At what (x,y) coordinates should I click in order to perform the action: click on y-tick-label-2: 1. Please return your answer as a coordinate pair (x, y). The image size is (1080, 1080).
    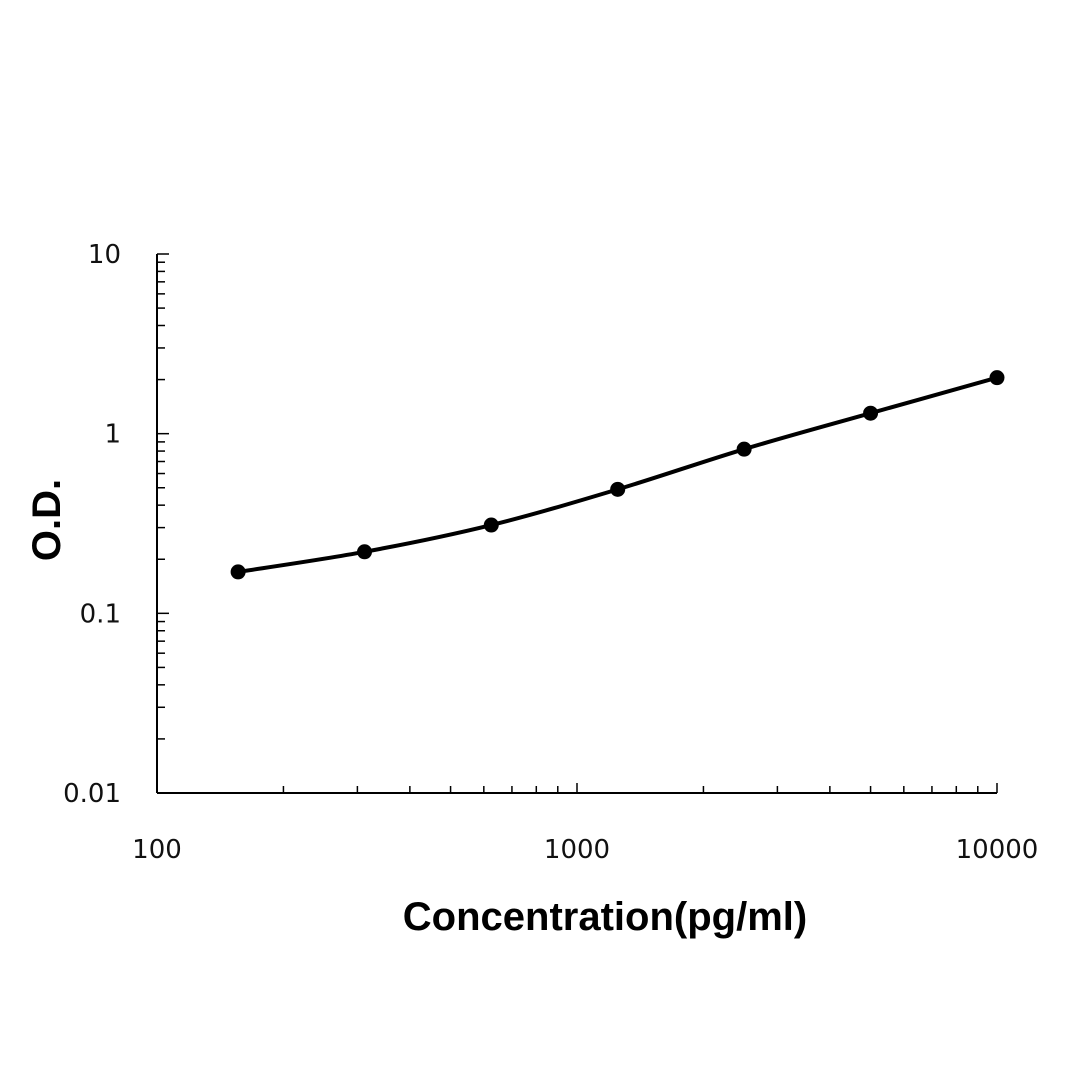
    Looking at the image, I should click on (112, 435).